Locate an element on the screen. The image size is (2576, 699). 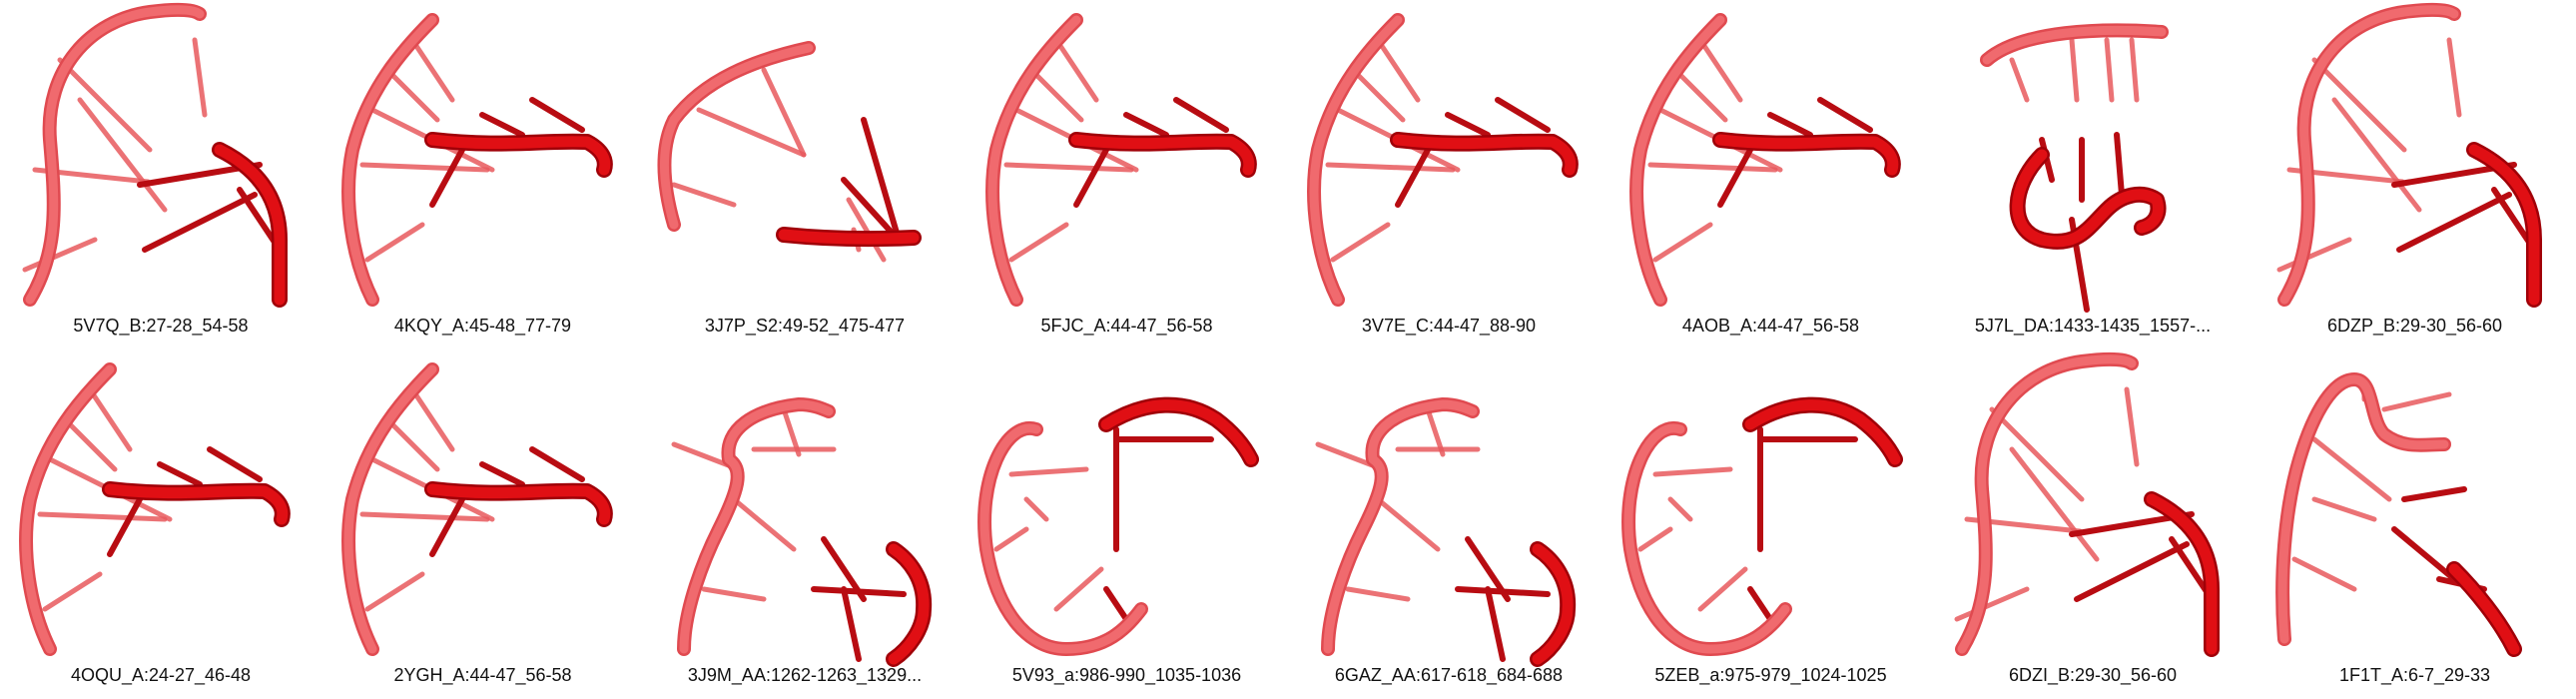
structure-panel: 5V93_a:986-990_1035-1036 is located at coordinates (1127, 524).